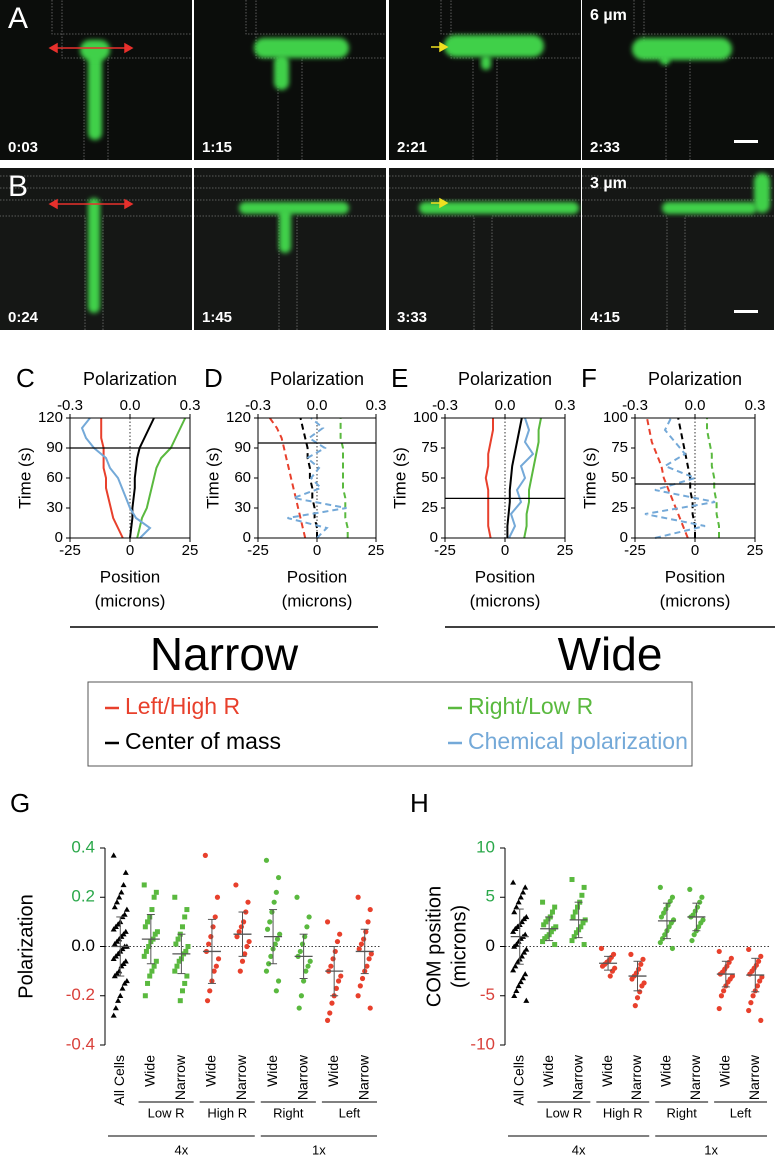  I want to click on red-arrow, so click(91, 204).